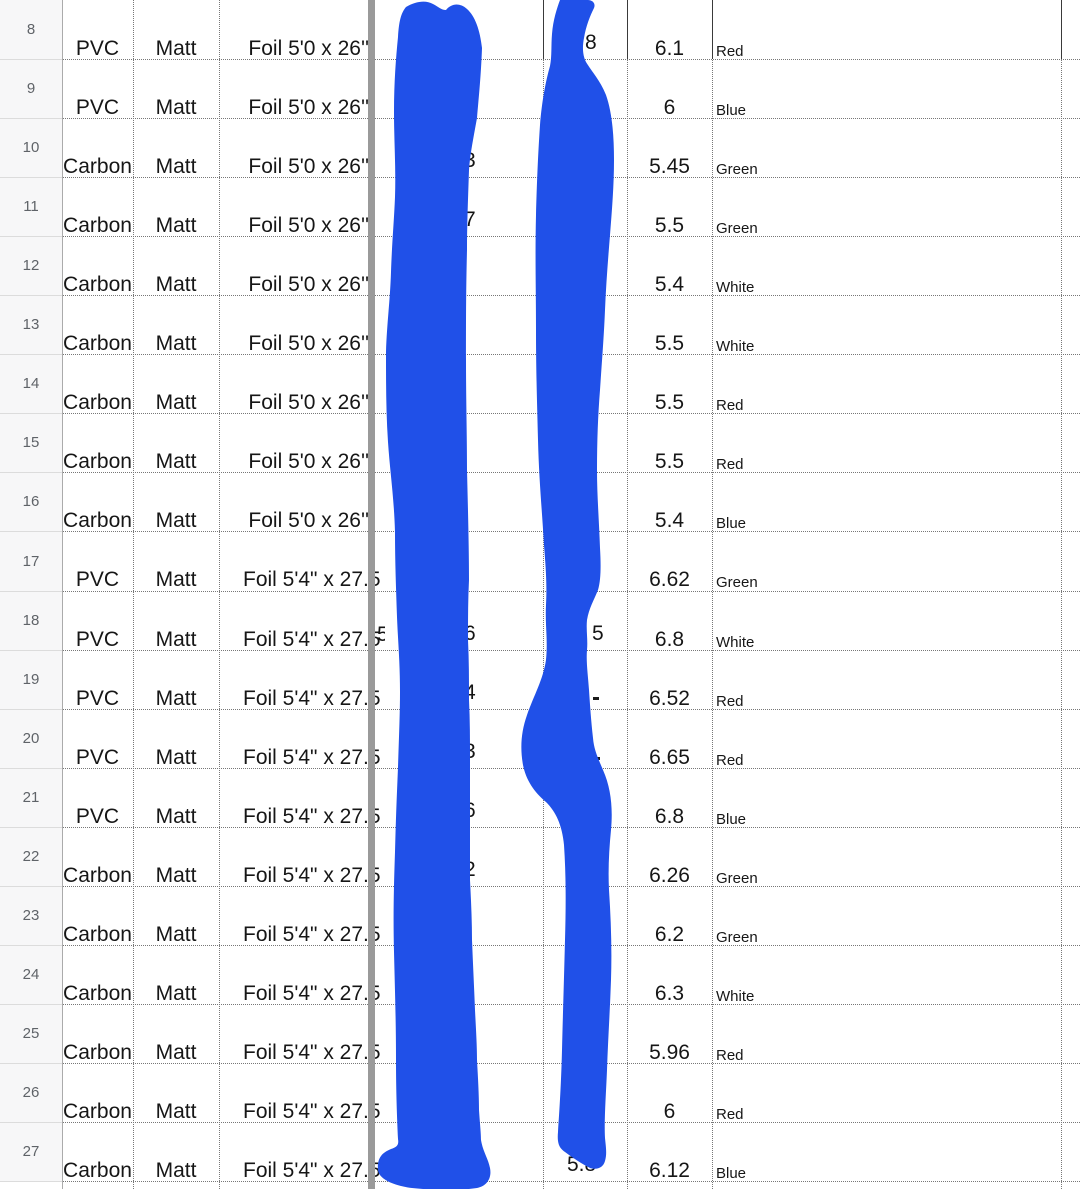 This screenshot has width=1080, height=1189. Describe the element at coordinates (669, 758) in the screenshot. I see `cell-value: 6.65` at that location.